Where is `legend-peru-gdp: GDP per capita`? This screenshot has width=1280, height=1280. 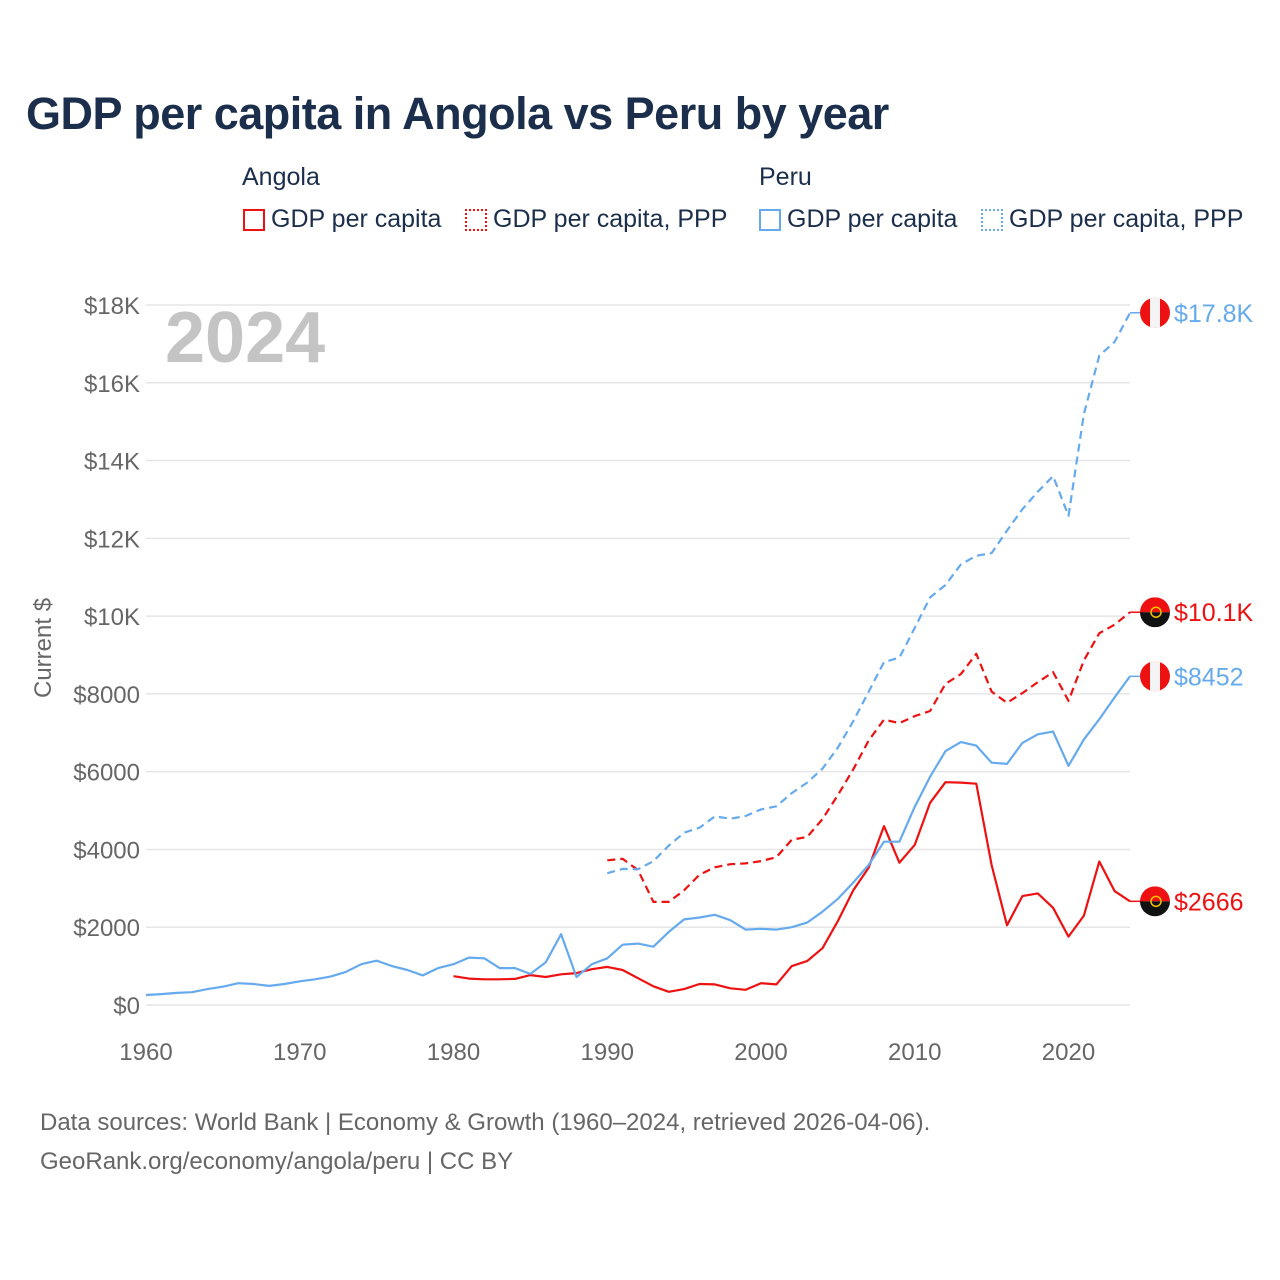
legend-peru-gdp: GDP per capita is located at coordinates (858, 219).